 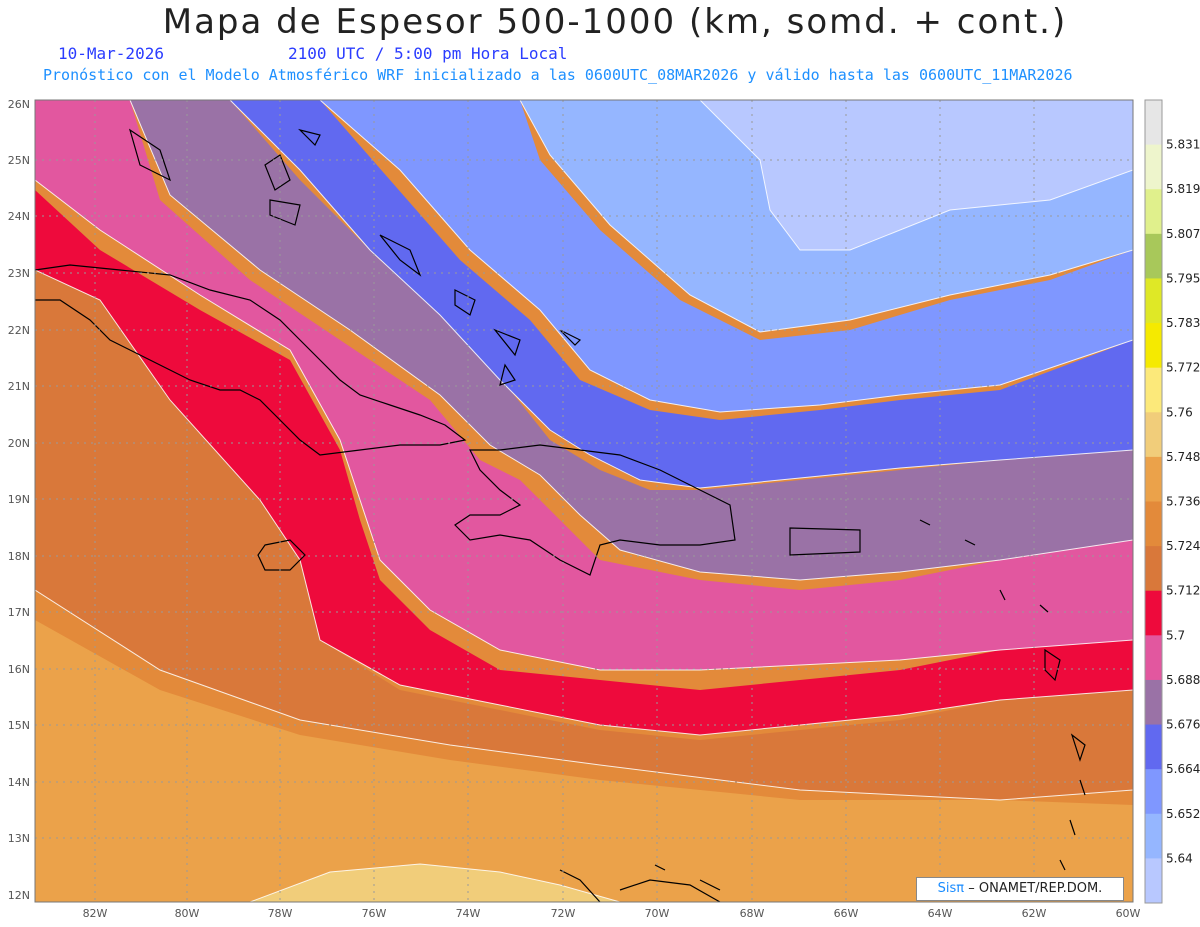 What do you see at coordinates (251, 360) in the screenshot?
I see `cuba-coast` at bounding box center [251, 360].